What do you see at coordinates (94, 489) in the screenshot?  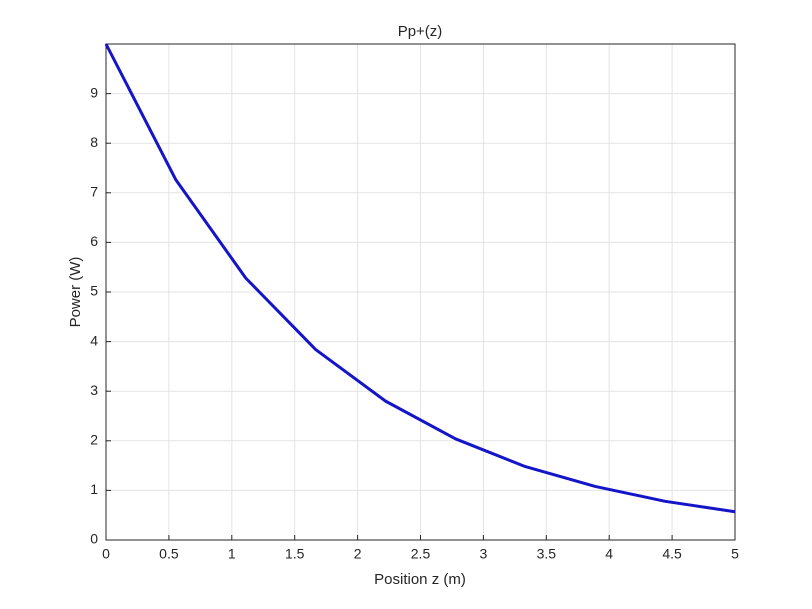 I see `y-tick-label: 1` at bounding box center [94, 489].